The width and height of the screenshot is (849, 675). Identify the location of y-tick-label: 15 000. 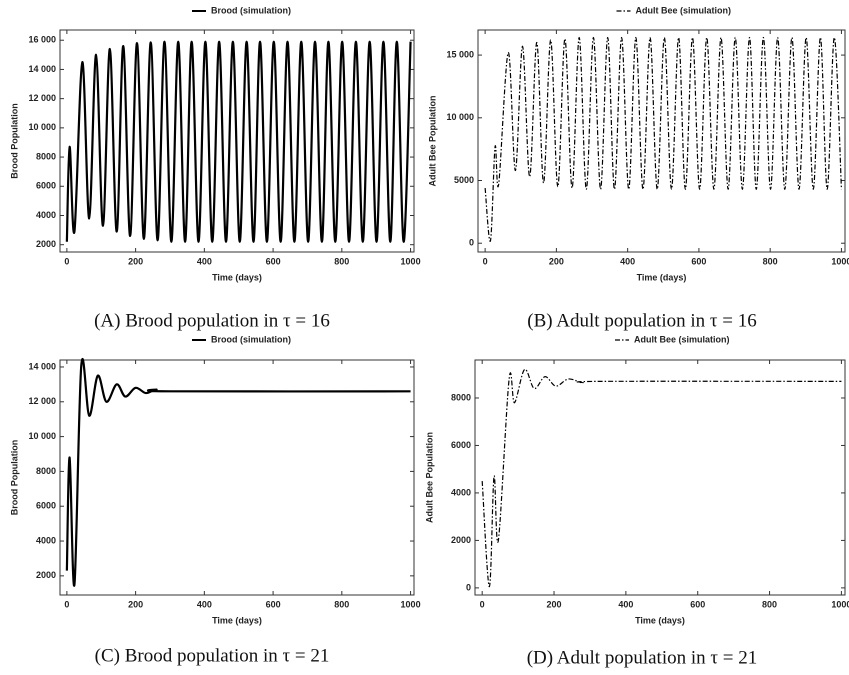
(460, 54).